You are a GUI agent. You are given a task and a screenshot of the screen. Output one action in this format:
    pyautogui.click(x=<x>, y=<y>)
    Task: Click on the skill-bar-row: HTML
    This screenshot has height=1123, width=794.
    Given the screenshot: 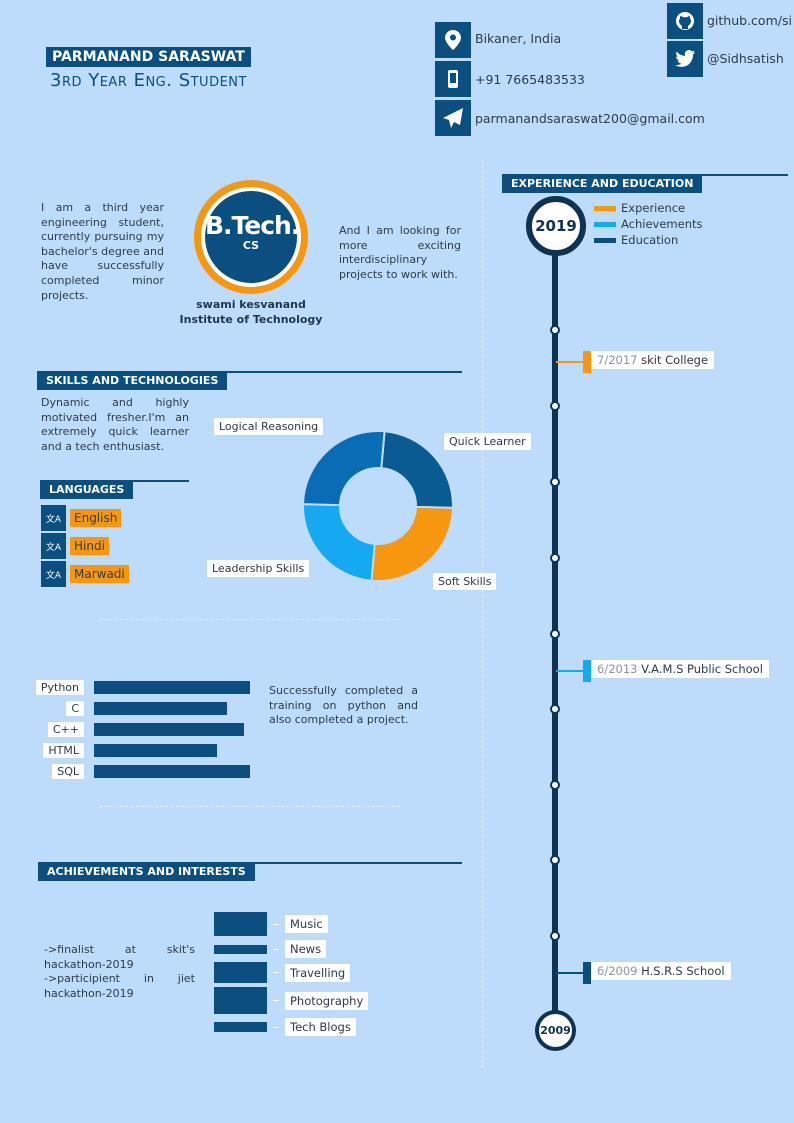 What is the action you would take?
    pyautogui.click(x=143, y=750)
    